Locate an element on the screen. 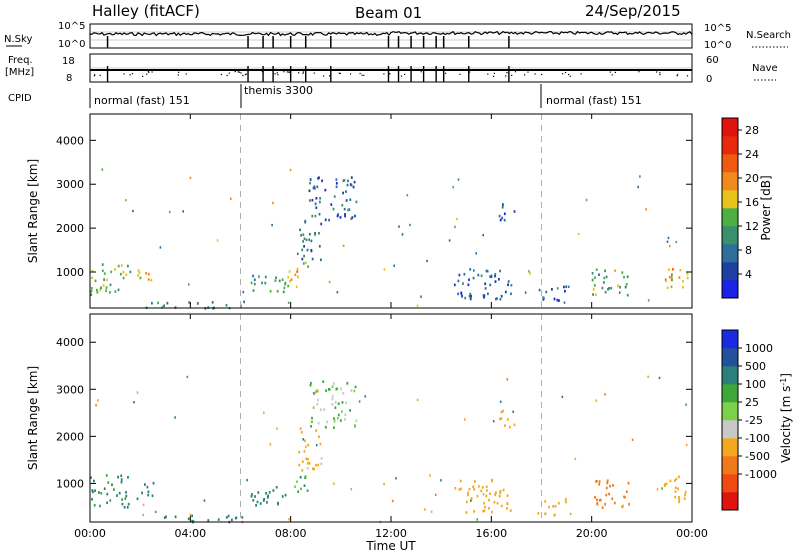 The image size is (800, 554). power-colorbar-tick-label: 4 is located at coordinates (748, 274).